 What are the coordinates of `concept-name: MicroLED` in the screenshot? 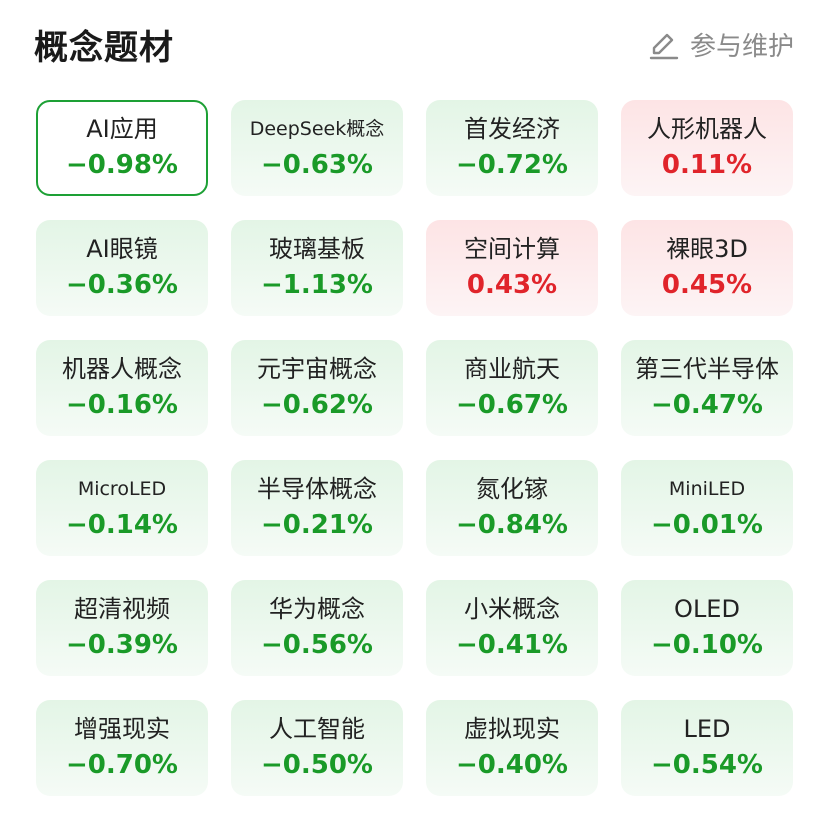 It's located at (122, 489).